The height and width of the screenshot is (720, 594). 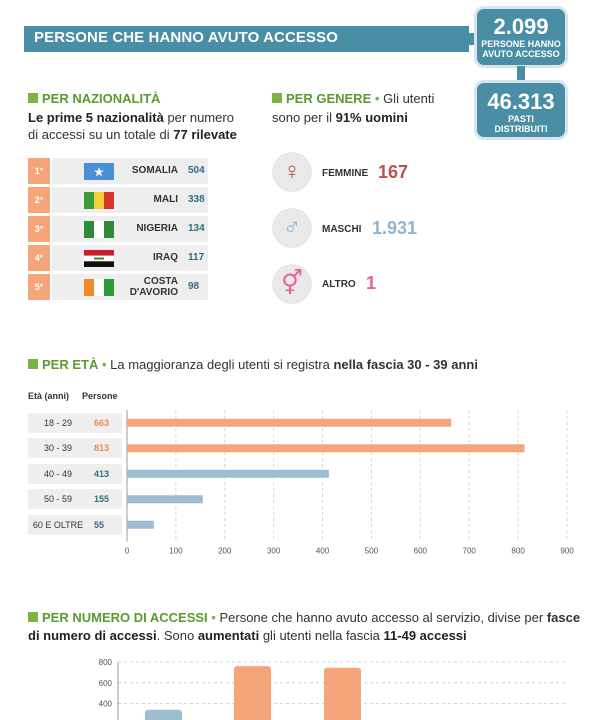 I want to click on nigeria-flag-icon, so click(x=99, y=229).